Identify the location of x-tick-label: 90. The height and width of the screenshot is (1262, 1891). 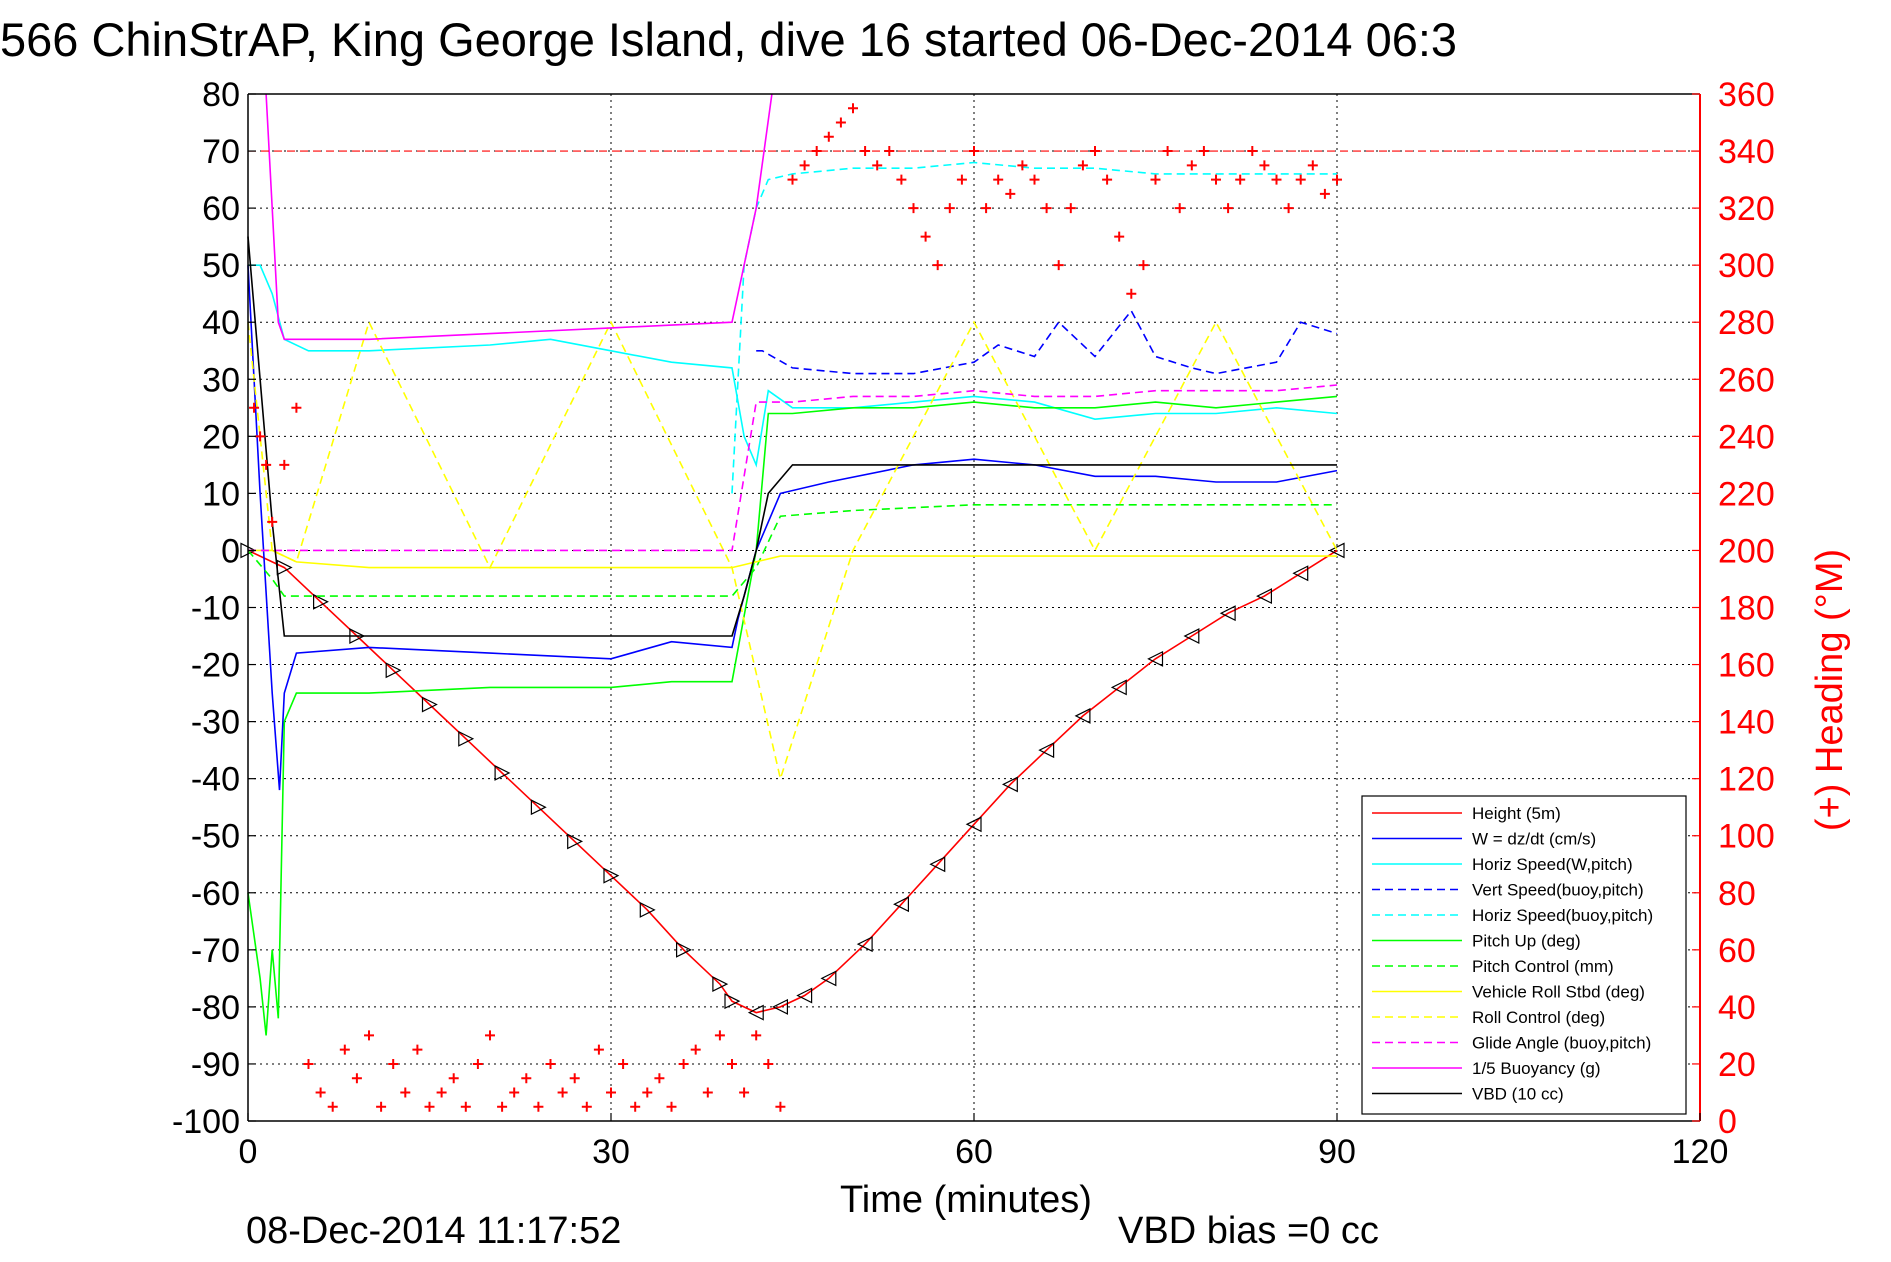
(1337, 1152).